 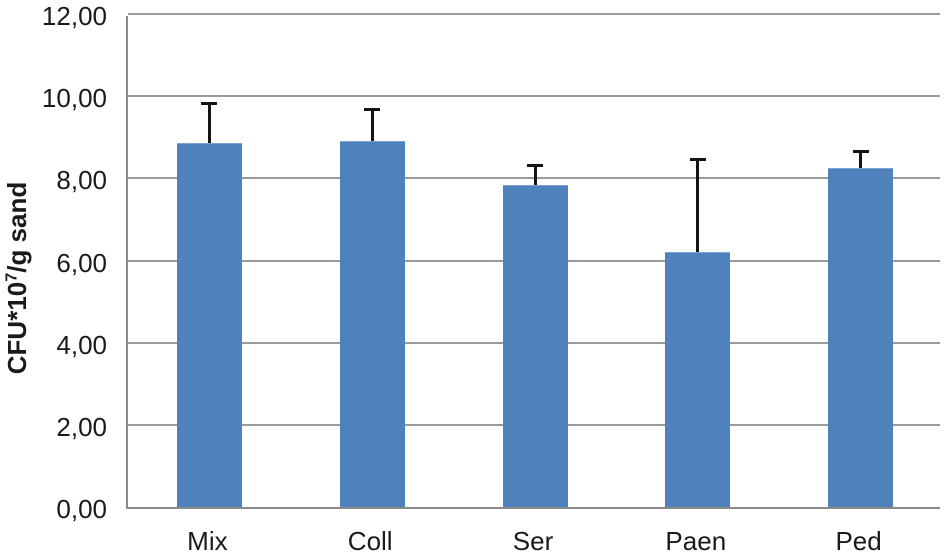 I want to click on y-axis-tick-label: 4,00, so click(x=81, y=344).